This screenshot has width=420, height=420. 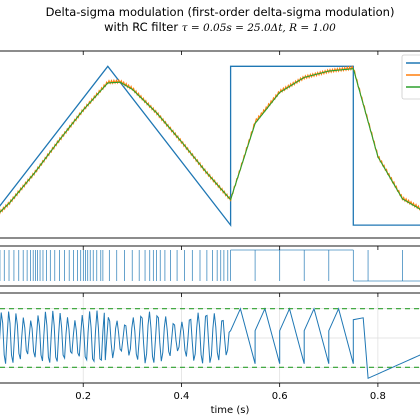 I want to click on x-tick-label: 0.8, so click(x=378, y=396).